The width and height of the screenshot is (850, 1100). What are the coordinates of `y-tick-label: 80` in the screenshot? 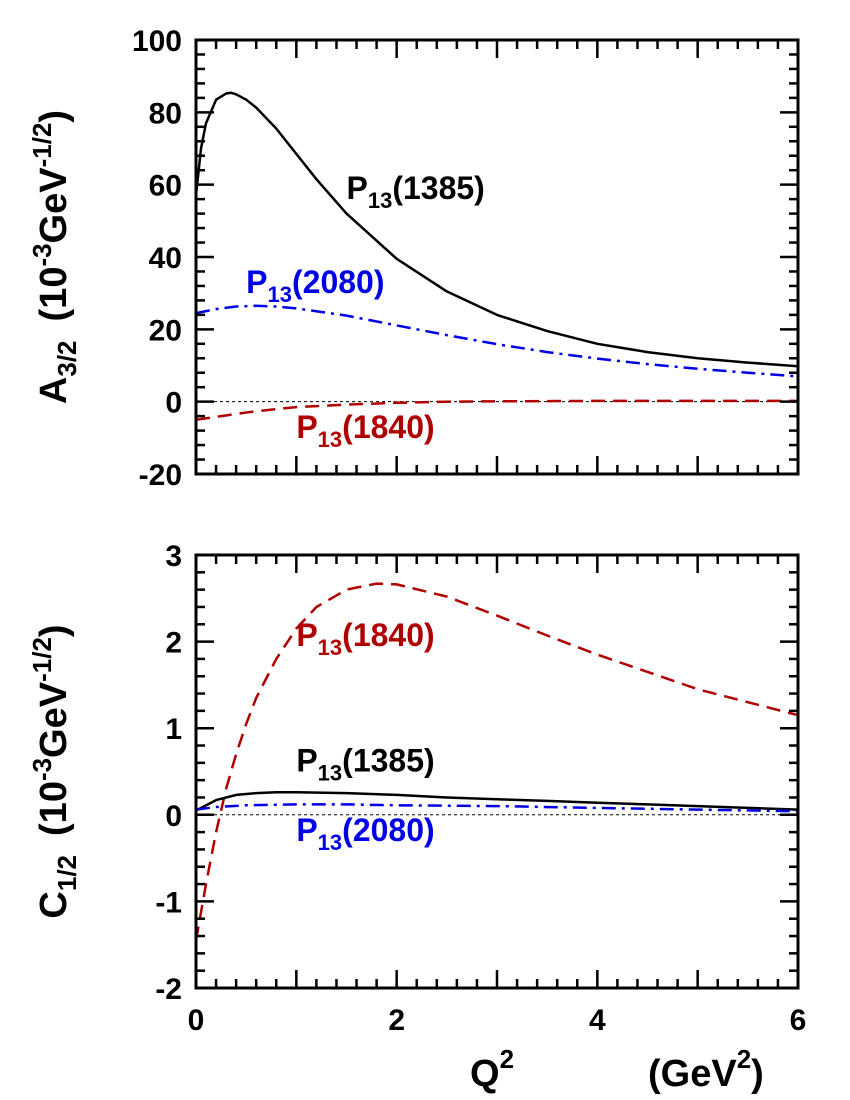 It's located at (165, 113).